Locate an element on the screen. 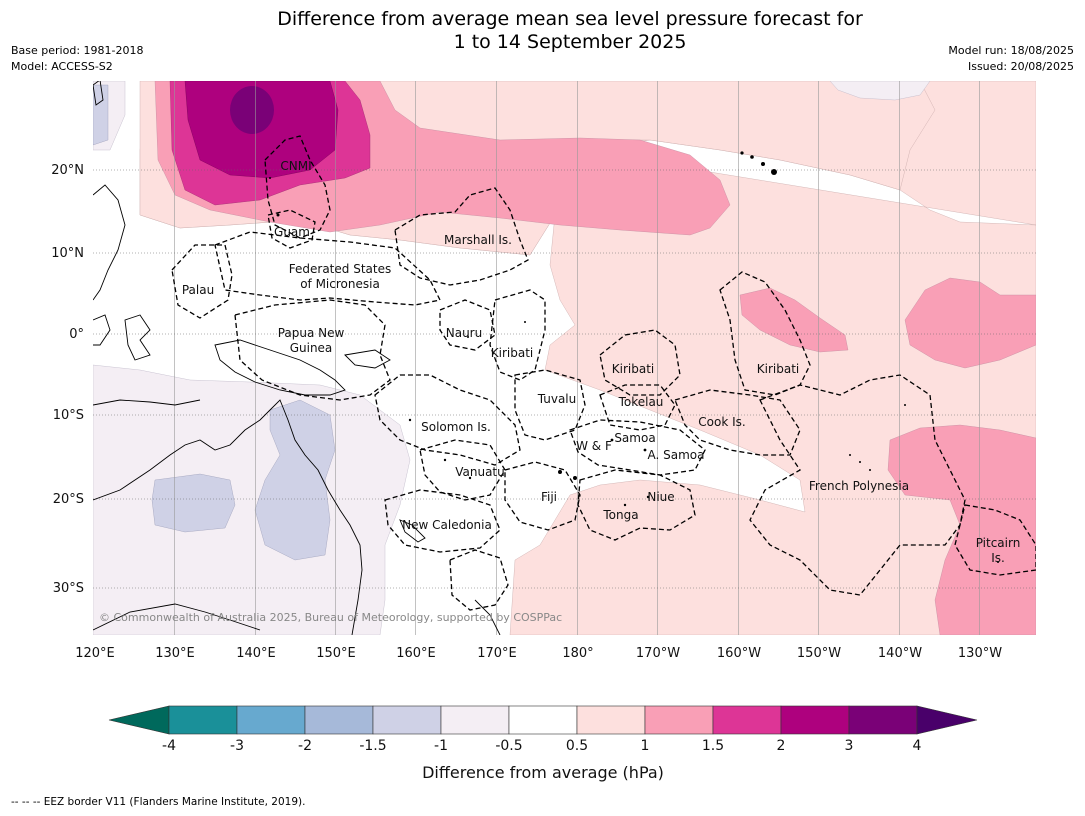  colorbar-tick: 3 is located at coordinates (849, 746).